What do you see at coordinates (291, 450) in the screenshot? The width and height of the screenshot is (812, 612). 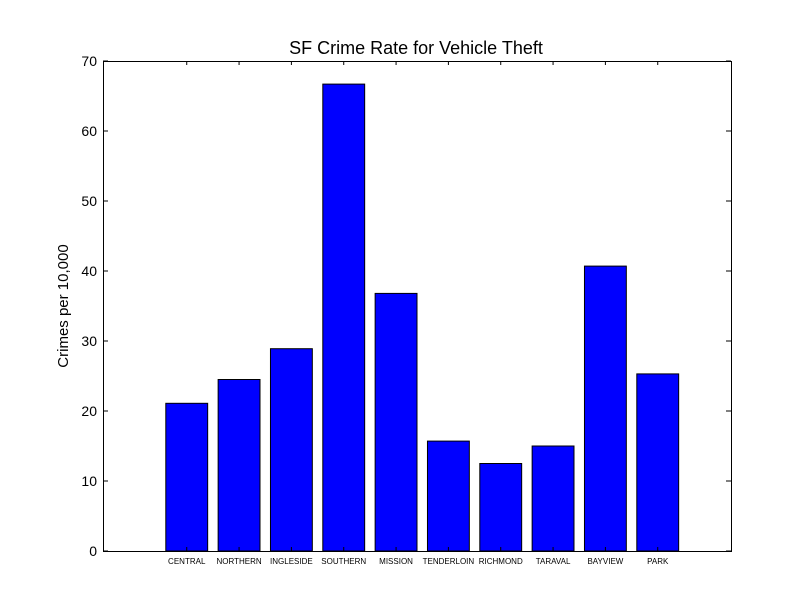 I see `bar-ingleside` at bounding box center [291, 450].